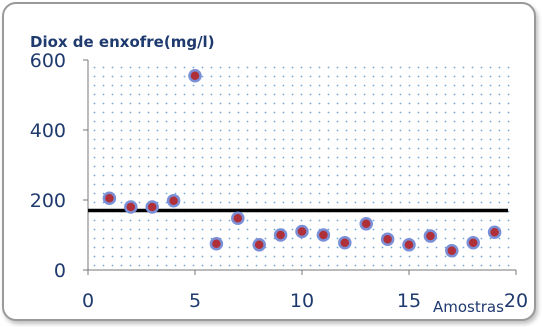 The image size is (542, 327). I want to click on x-axis-title: Amostras, so click(468, 307).